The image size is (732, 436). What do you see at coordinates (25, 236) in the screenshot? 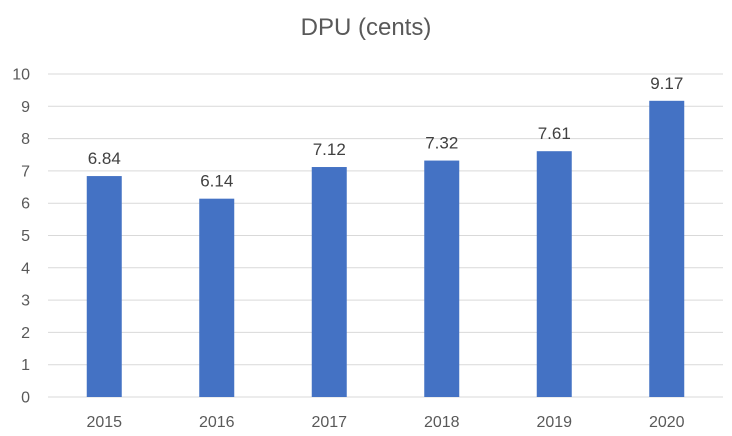
I see `y-tick-label: 5` at bounding box center [25, 236].